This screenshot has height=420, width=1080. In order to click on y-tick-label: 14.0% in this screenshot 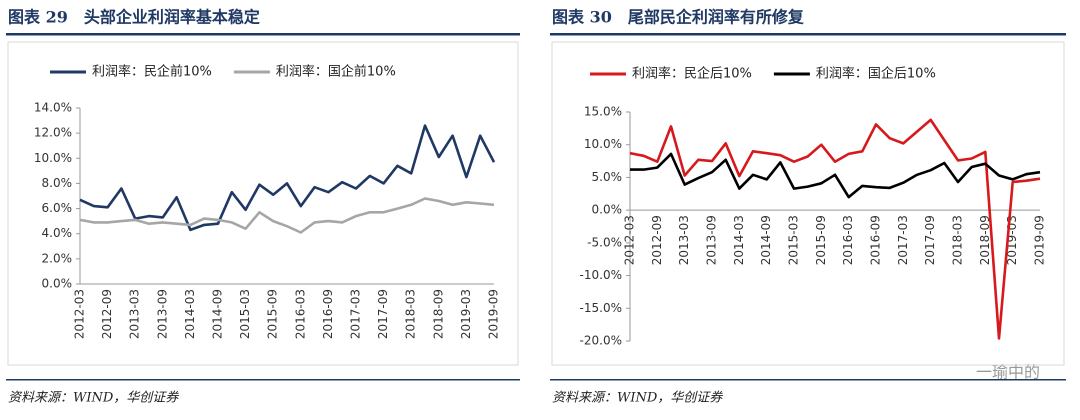, I will do `click(53, 108)`.